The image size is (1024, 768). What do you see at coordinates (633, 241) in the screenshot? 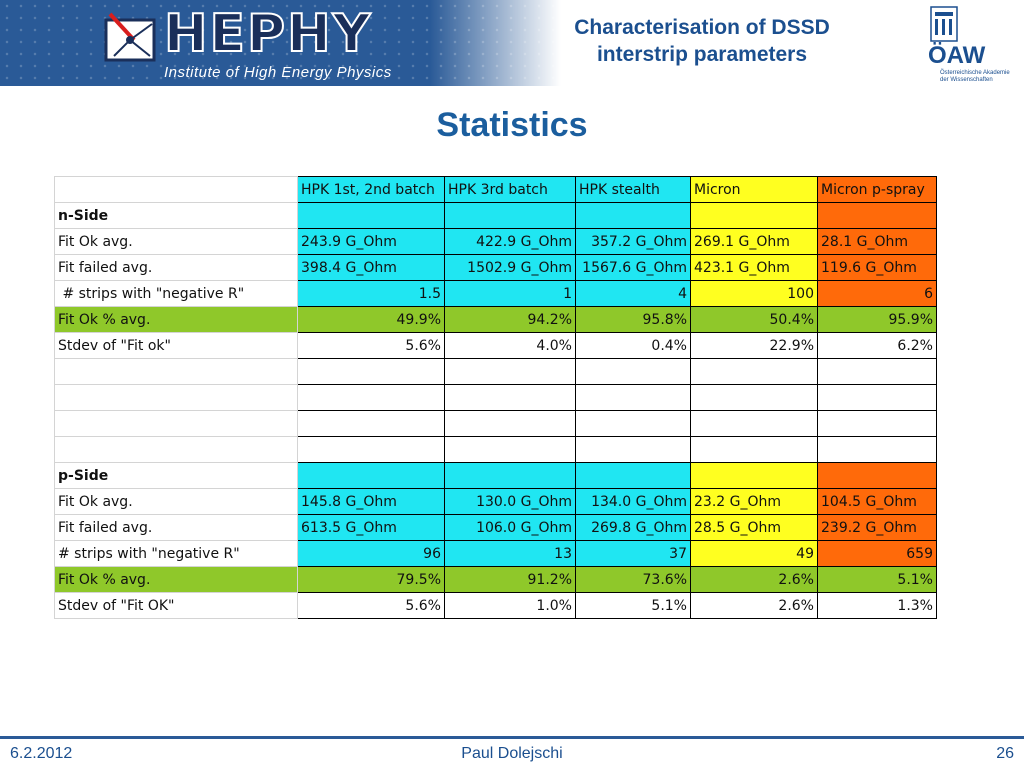
I see `table-cell: 357.2 G_Ohm` at bounding box center [633, 241].